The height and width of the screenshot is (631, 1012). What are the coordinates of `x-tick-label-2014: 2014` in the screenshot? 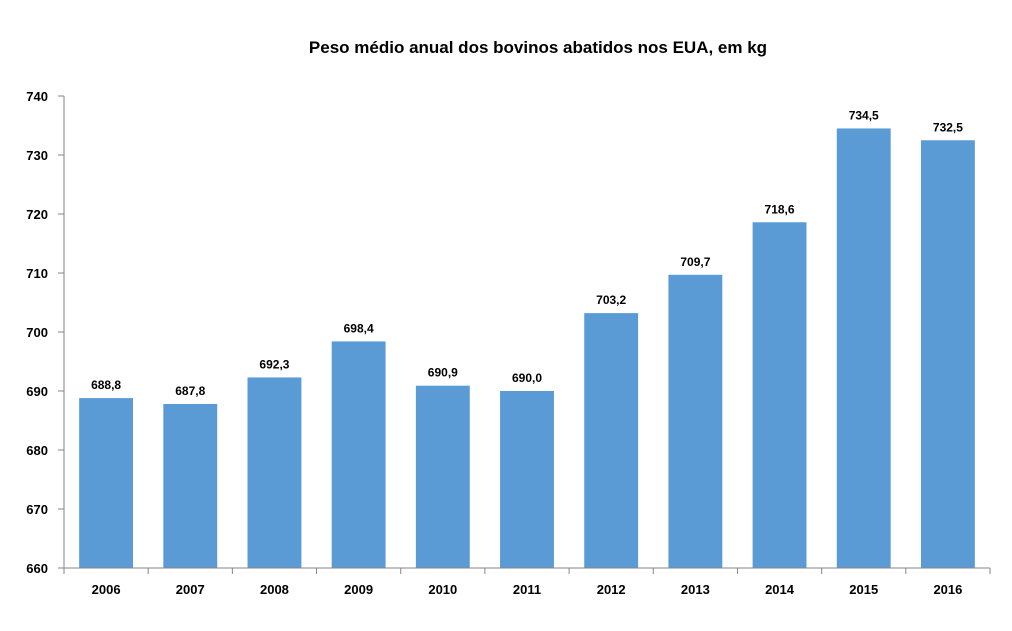 It's located at (780, 589).